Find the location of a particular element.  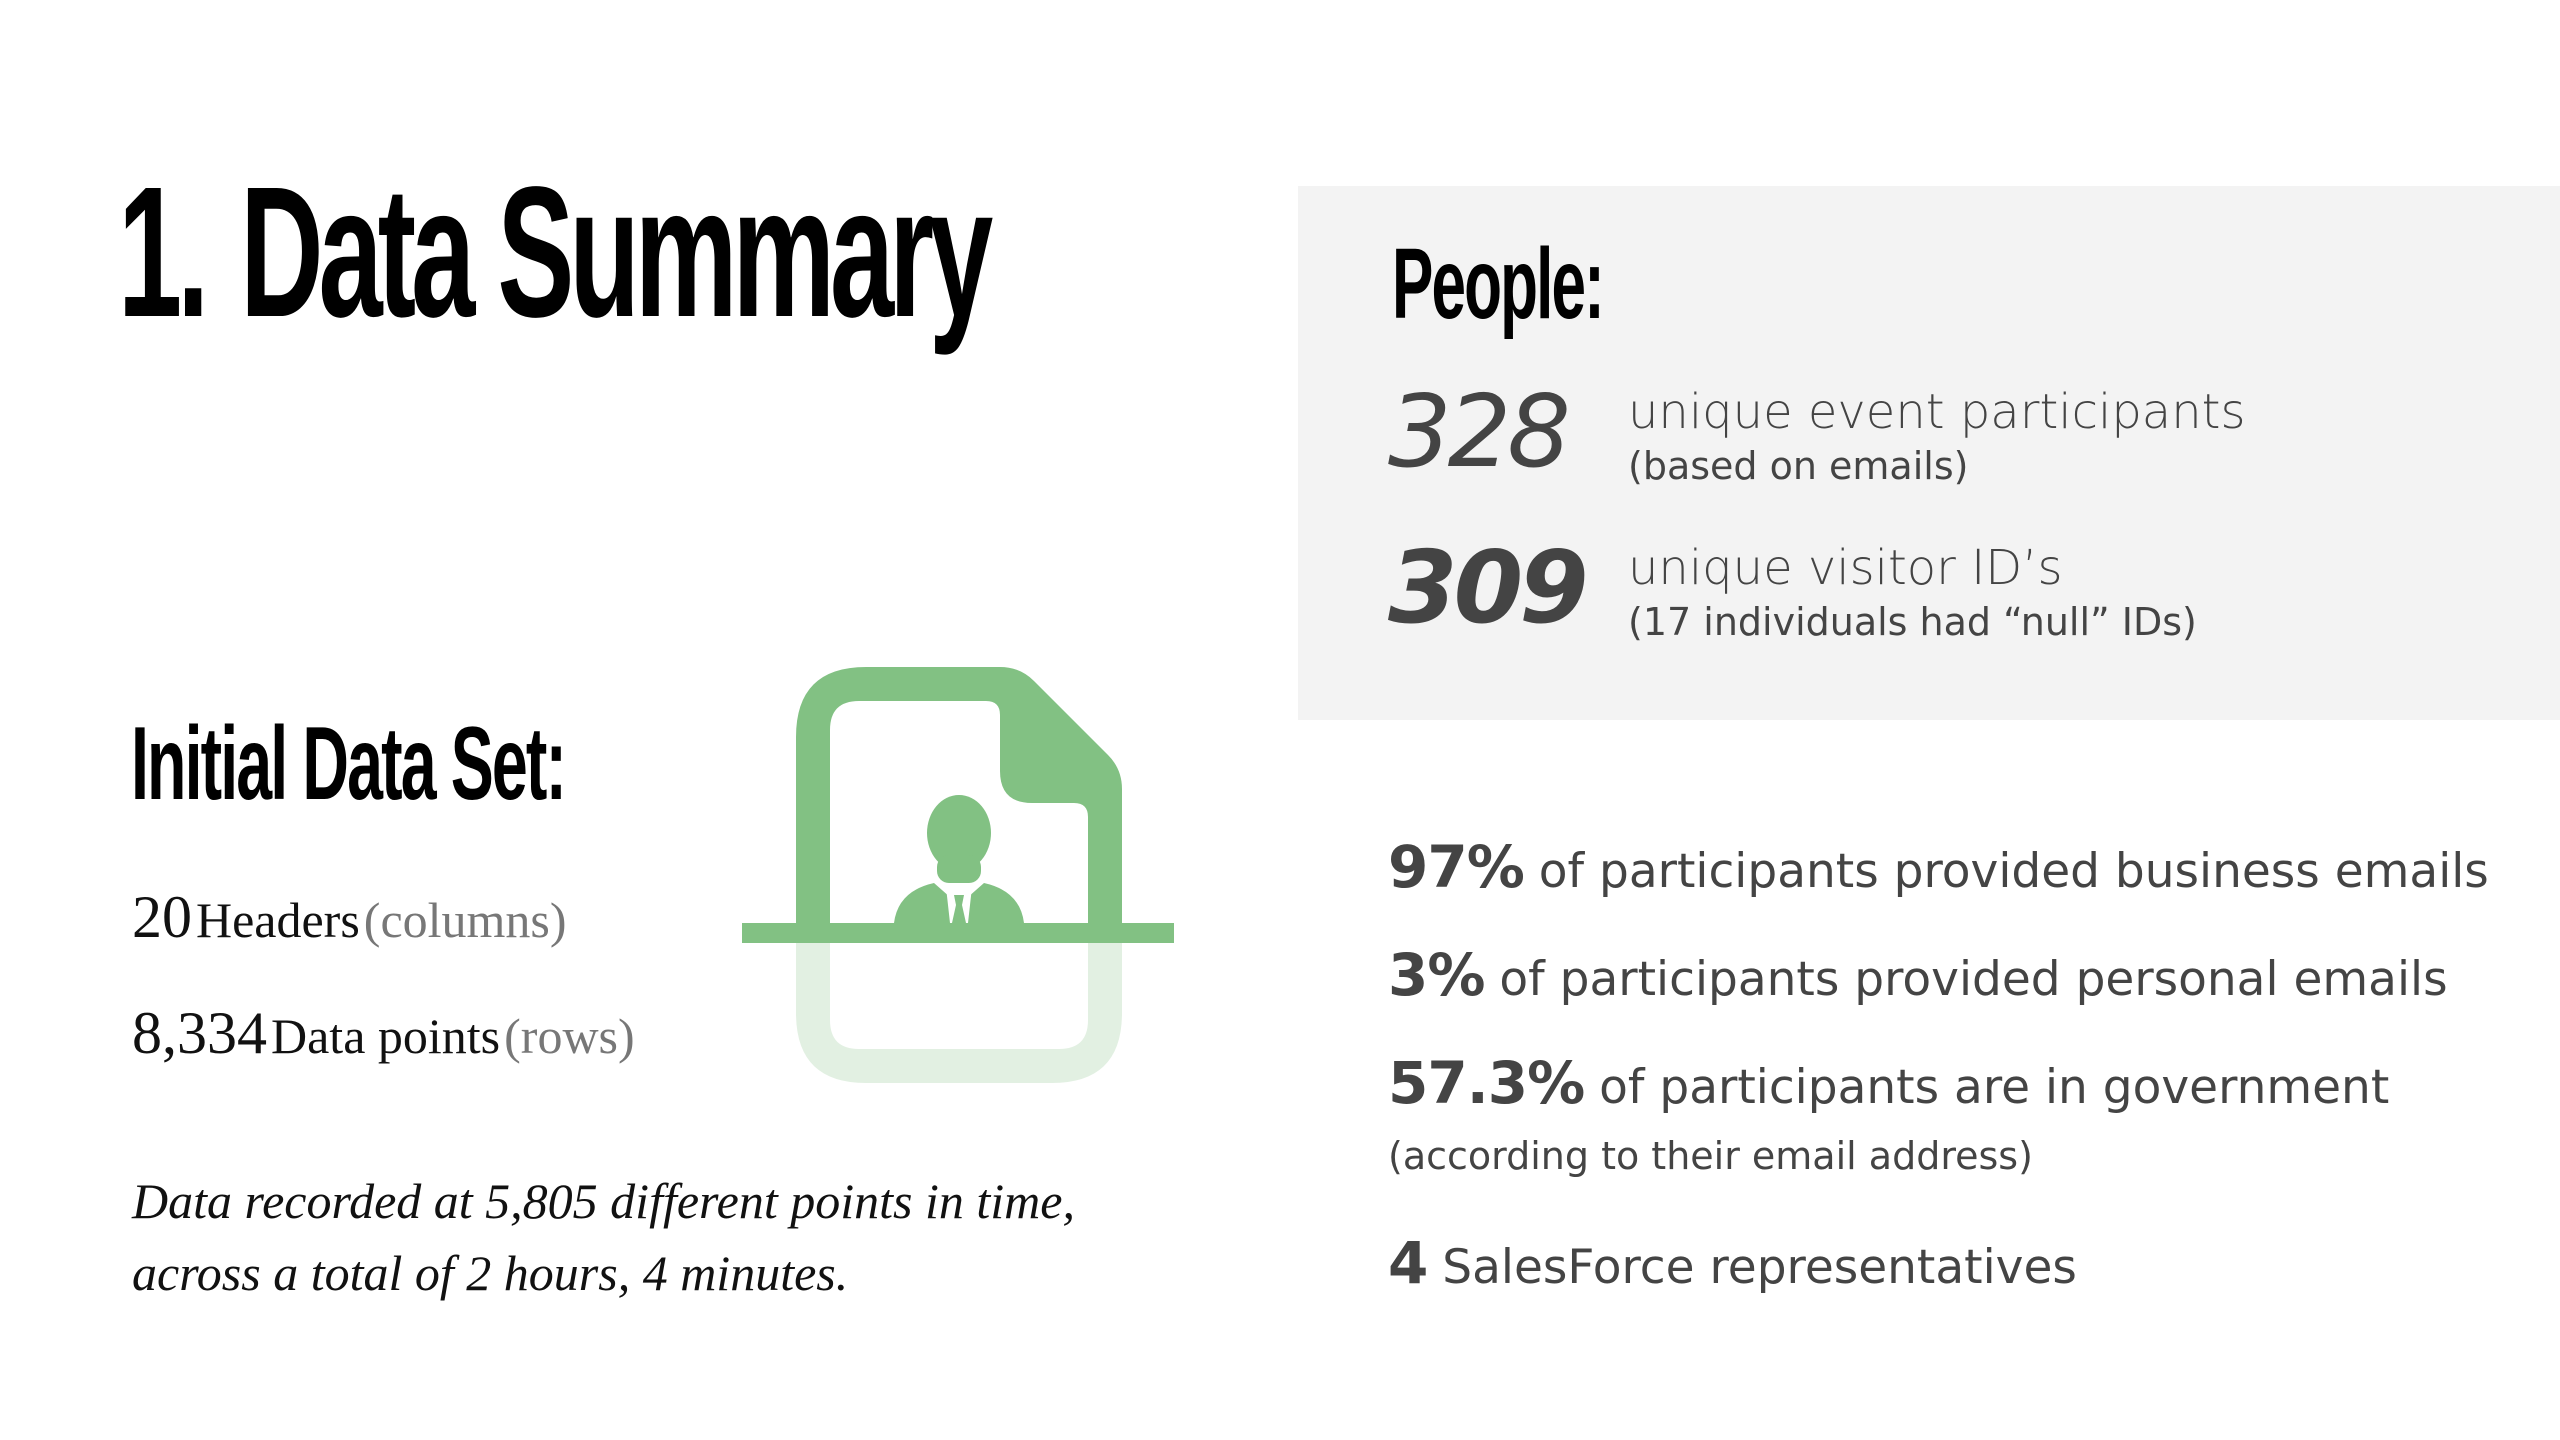

business-pct: 97% is located at coordinates (1456, 867).